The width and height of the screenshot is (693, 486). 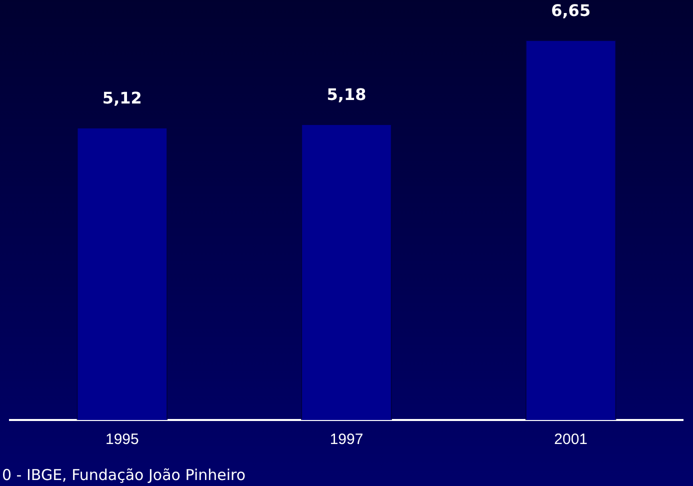 What do you see at coordinates (346, 94) in the screenshot?
I see `data-label: 5,18` at bounding box center [346, 94].